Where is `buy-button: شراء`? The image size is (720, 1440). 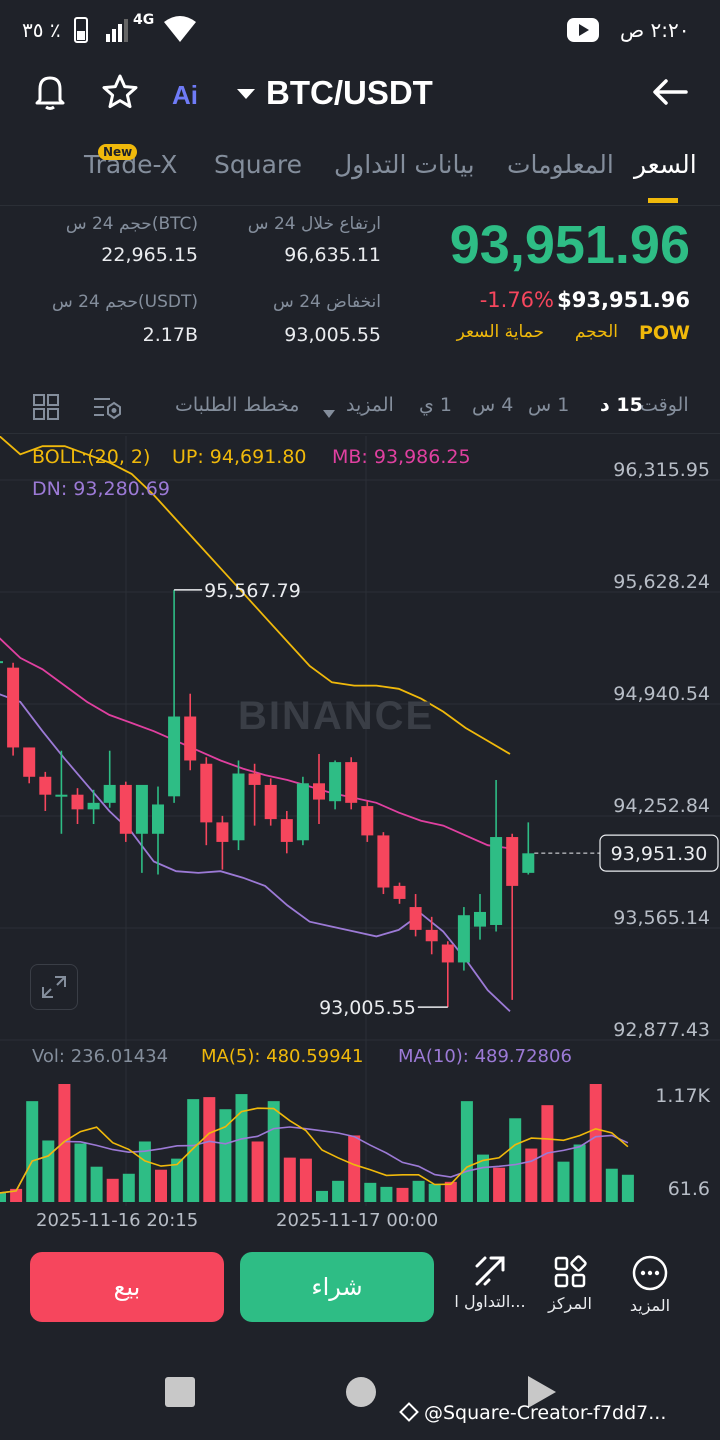
buy-button: شراء is located at coordinates (337, 1287).